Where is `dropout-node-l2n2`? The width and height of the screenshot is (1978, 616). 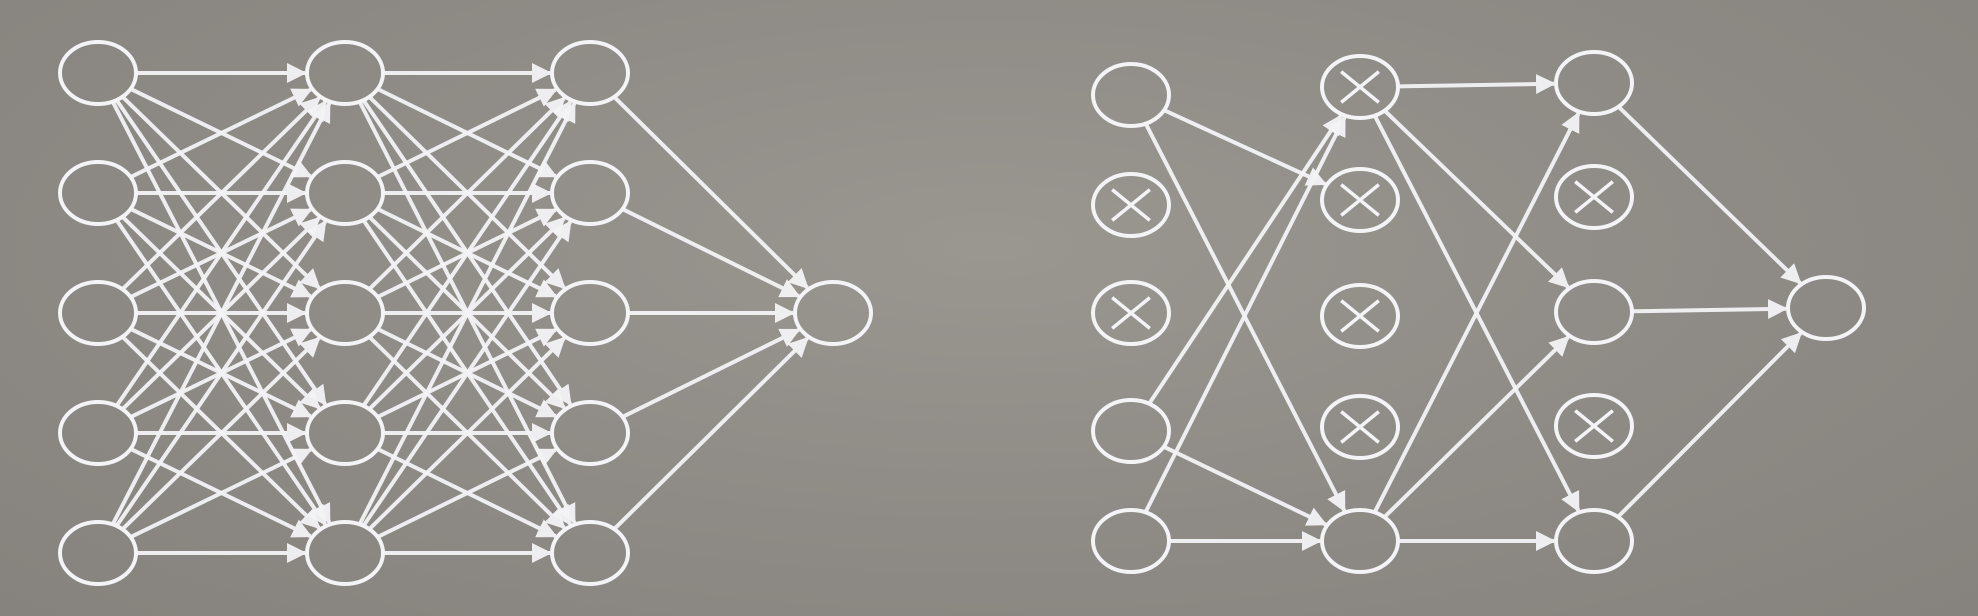
dropout-node-l2n2 is located at coordinates (1594, 312).